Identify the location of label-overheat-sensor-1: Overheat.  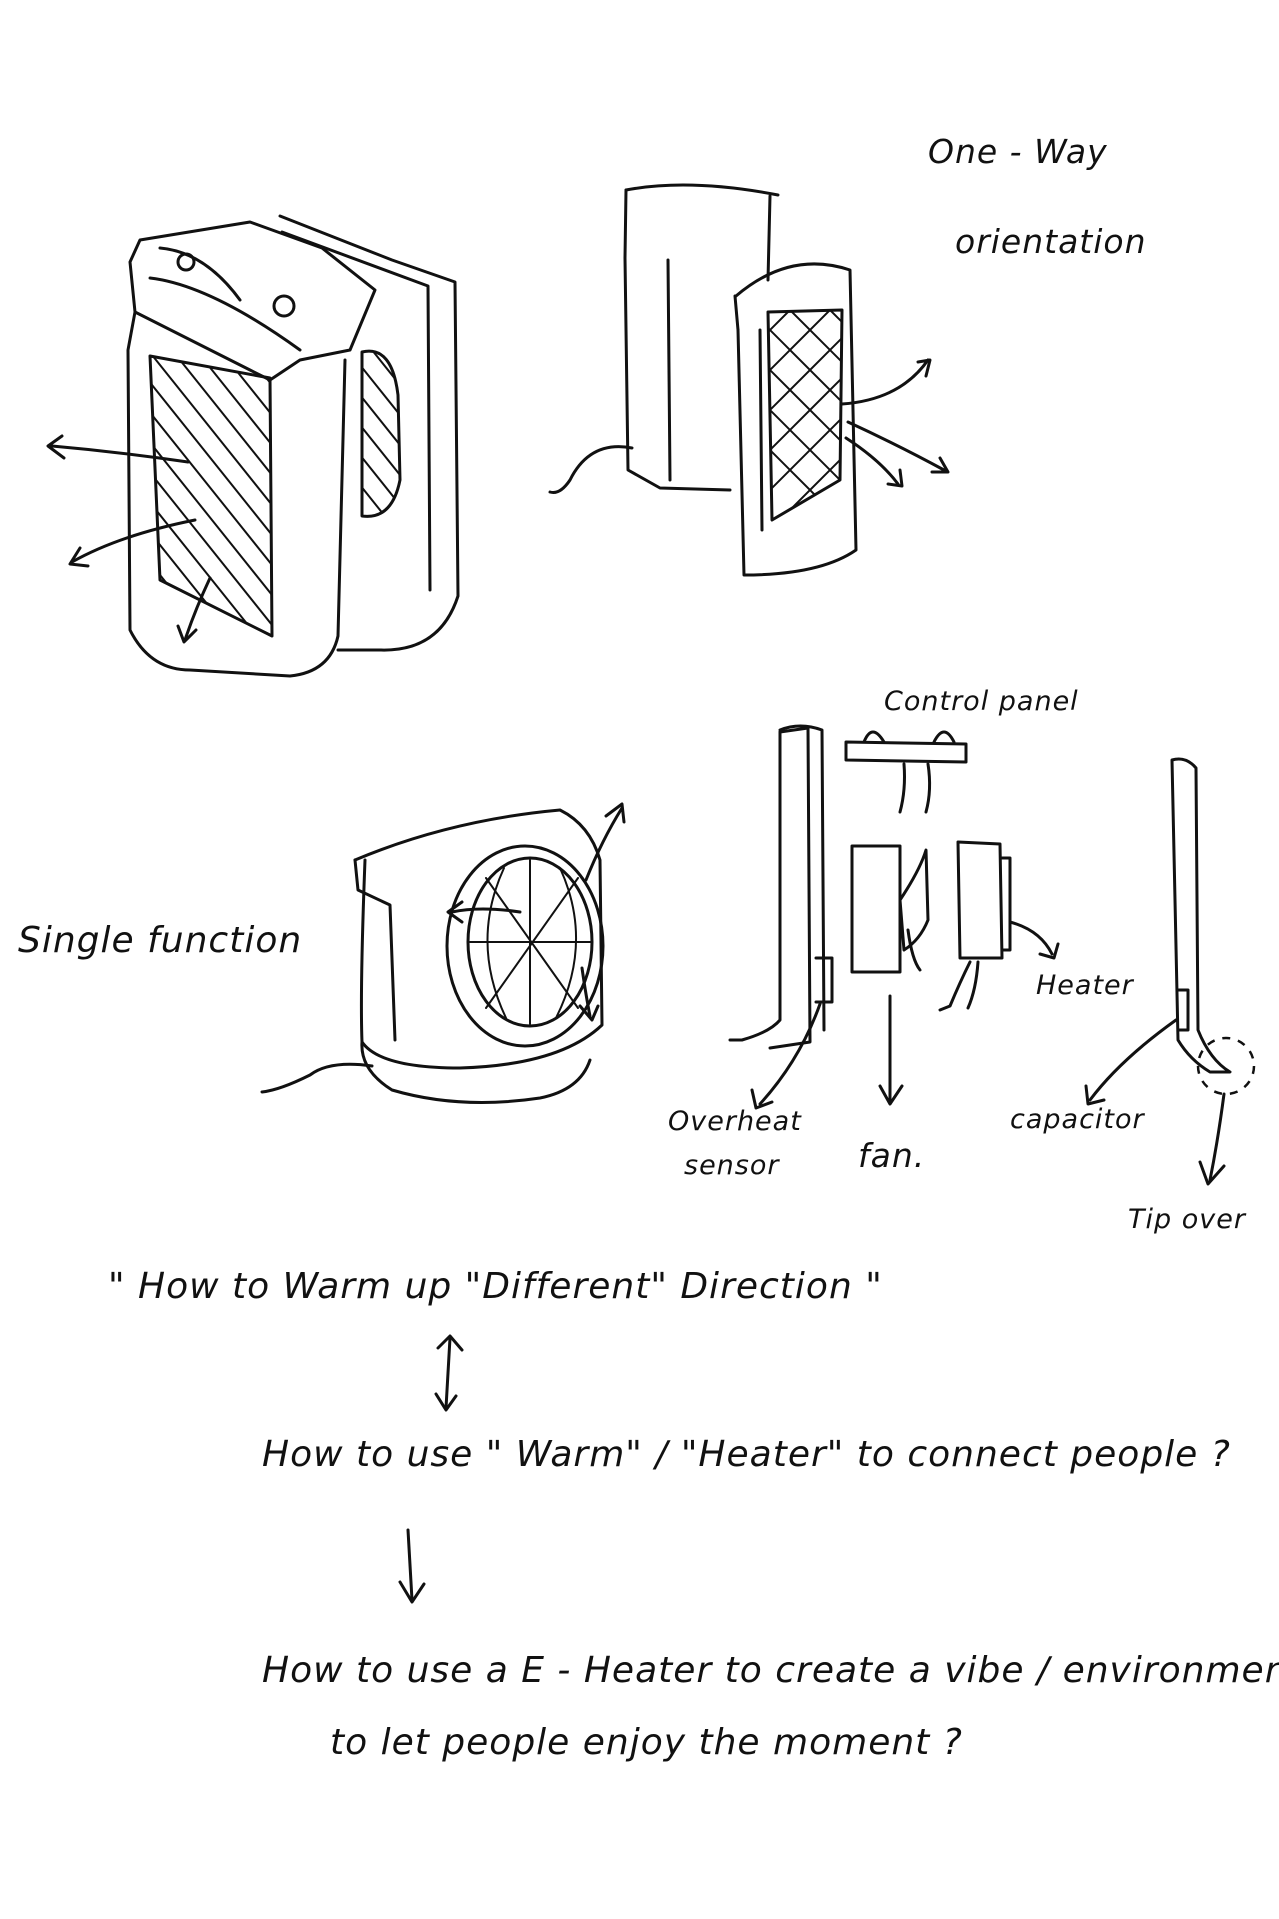
(735, 1121).